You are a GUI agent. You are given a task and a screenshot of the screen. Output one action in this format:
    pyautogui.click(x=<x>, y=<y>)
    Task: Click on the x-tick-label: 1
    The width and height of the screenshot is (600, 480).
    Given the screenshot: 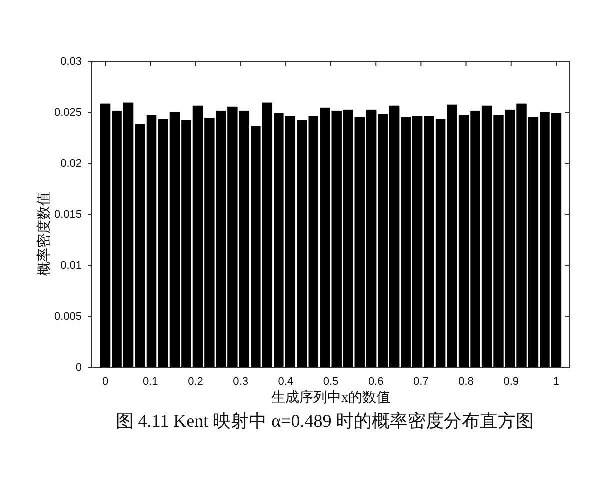 What is the action you would take?
    pyautogui.click(x=556, y=382)
    